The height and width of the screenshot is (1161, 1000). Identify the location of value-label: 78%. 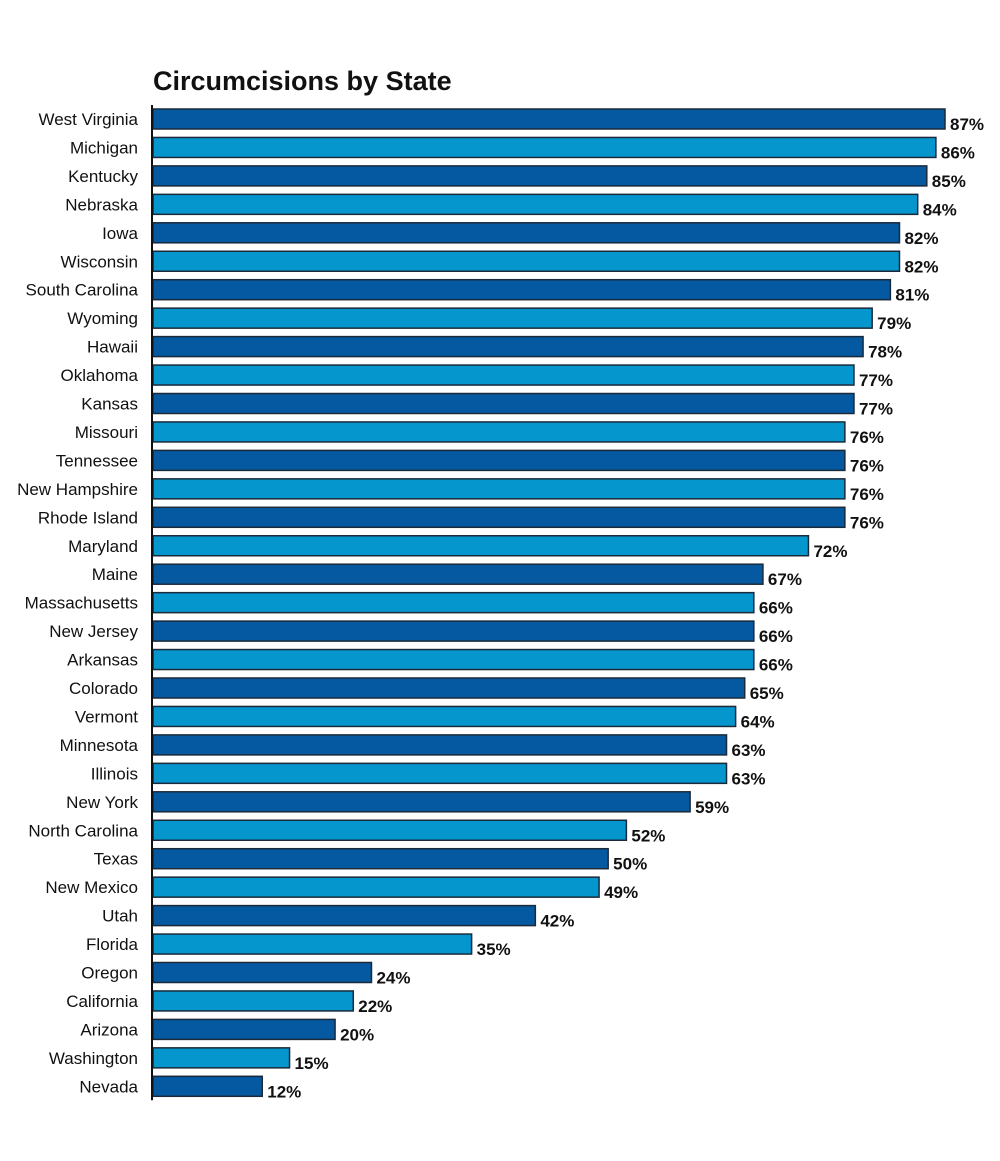
(885, 352).